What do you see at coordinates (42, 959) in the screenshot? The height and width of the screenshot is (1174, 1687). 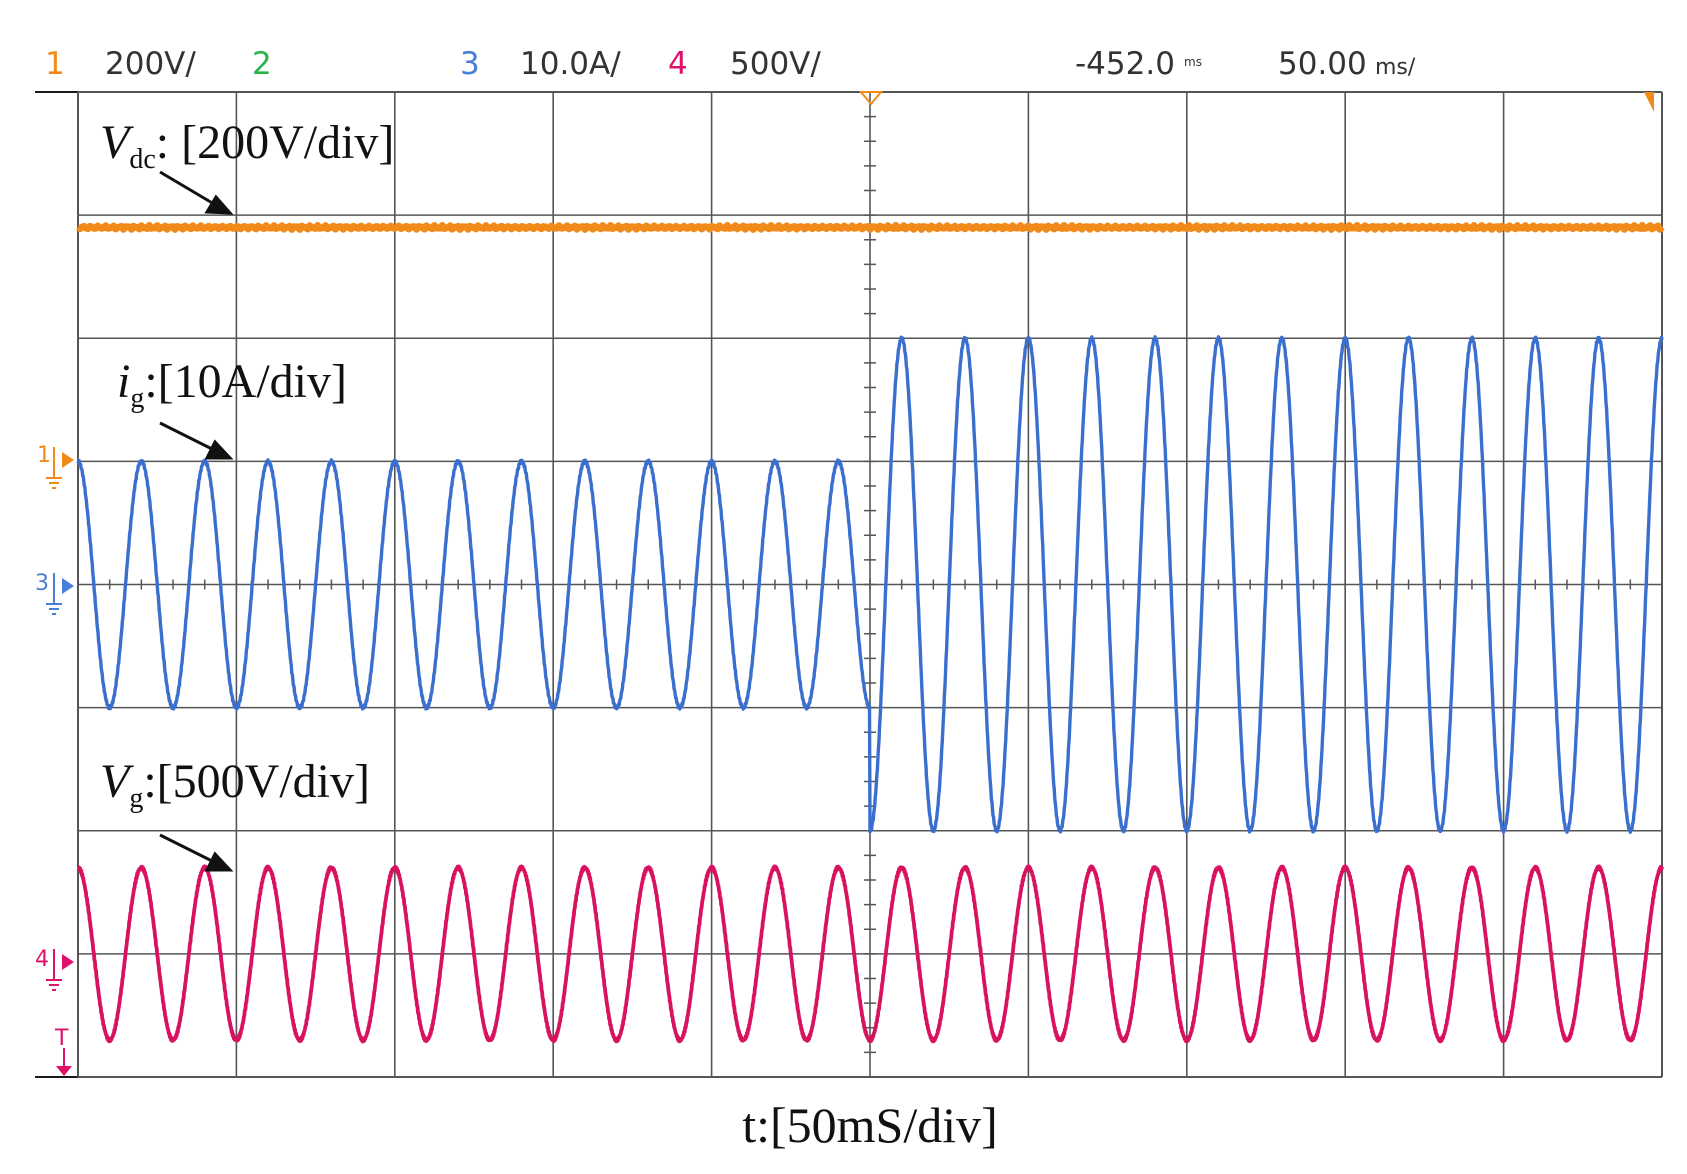 I see `svg-text: 4` at bounding box center [42, 959].